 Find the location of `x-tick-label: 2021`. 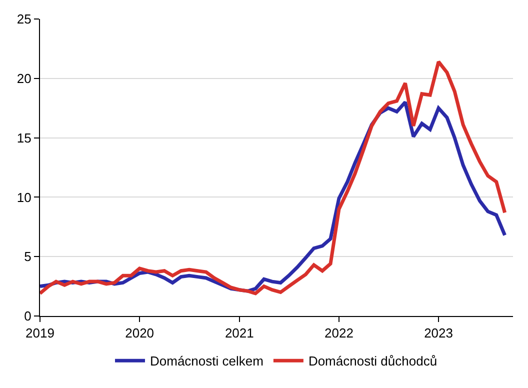

x-tick-label: 2021 is located at coordinates (239, 333).